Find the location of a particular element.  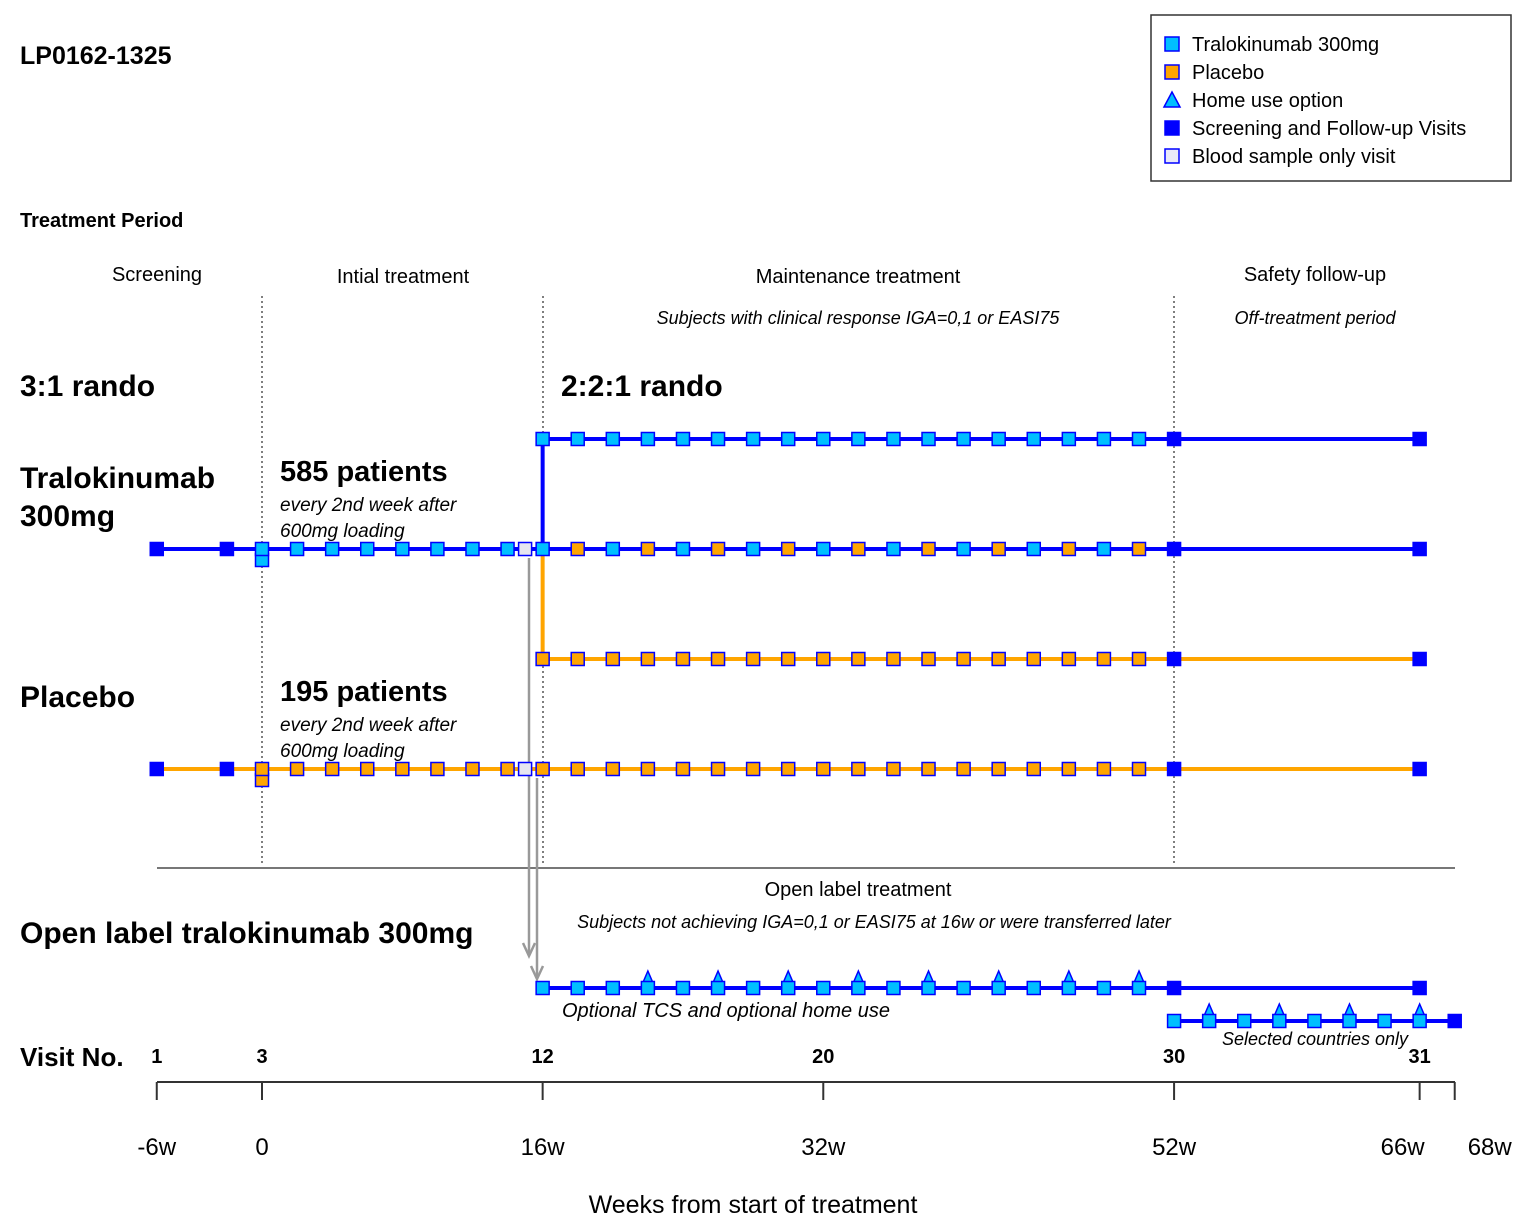

placebo-dosing-2: 600mg loading is located at coordinates (342, 751).